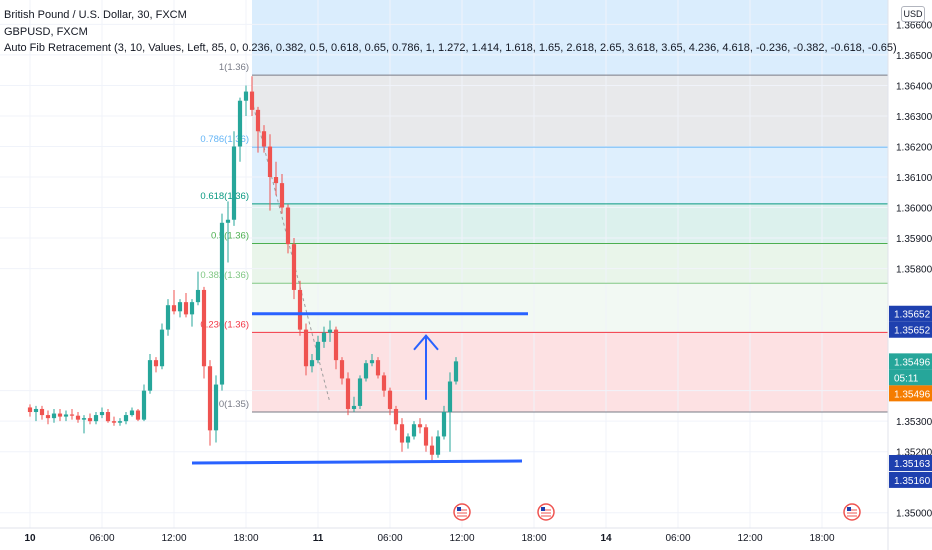 The width and height of the screenshot is (932, 550). I want to click on symbol-label: GBPUSD, FXCM, so click(46, 32).